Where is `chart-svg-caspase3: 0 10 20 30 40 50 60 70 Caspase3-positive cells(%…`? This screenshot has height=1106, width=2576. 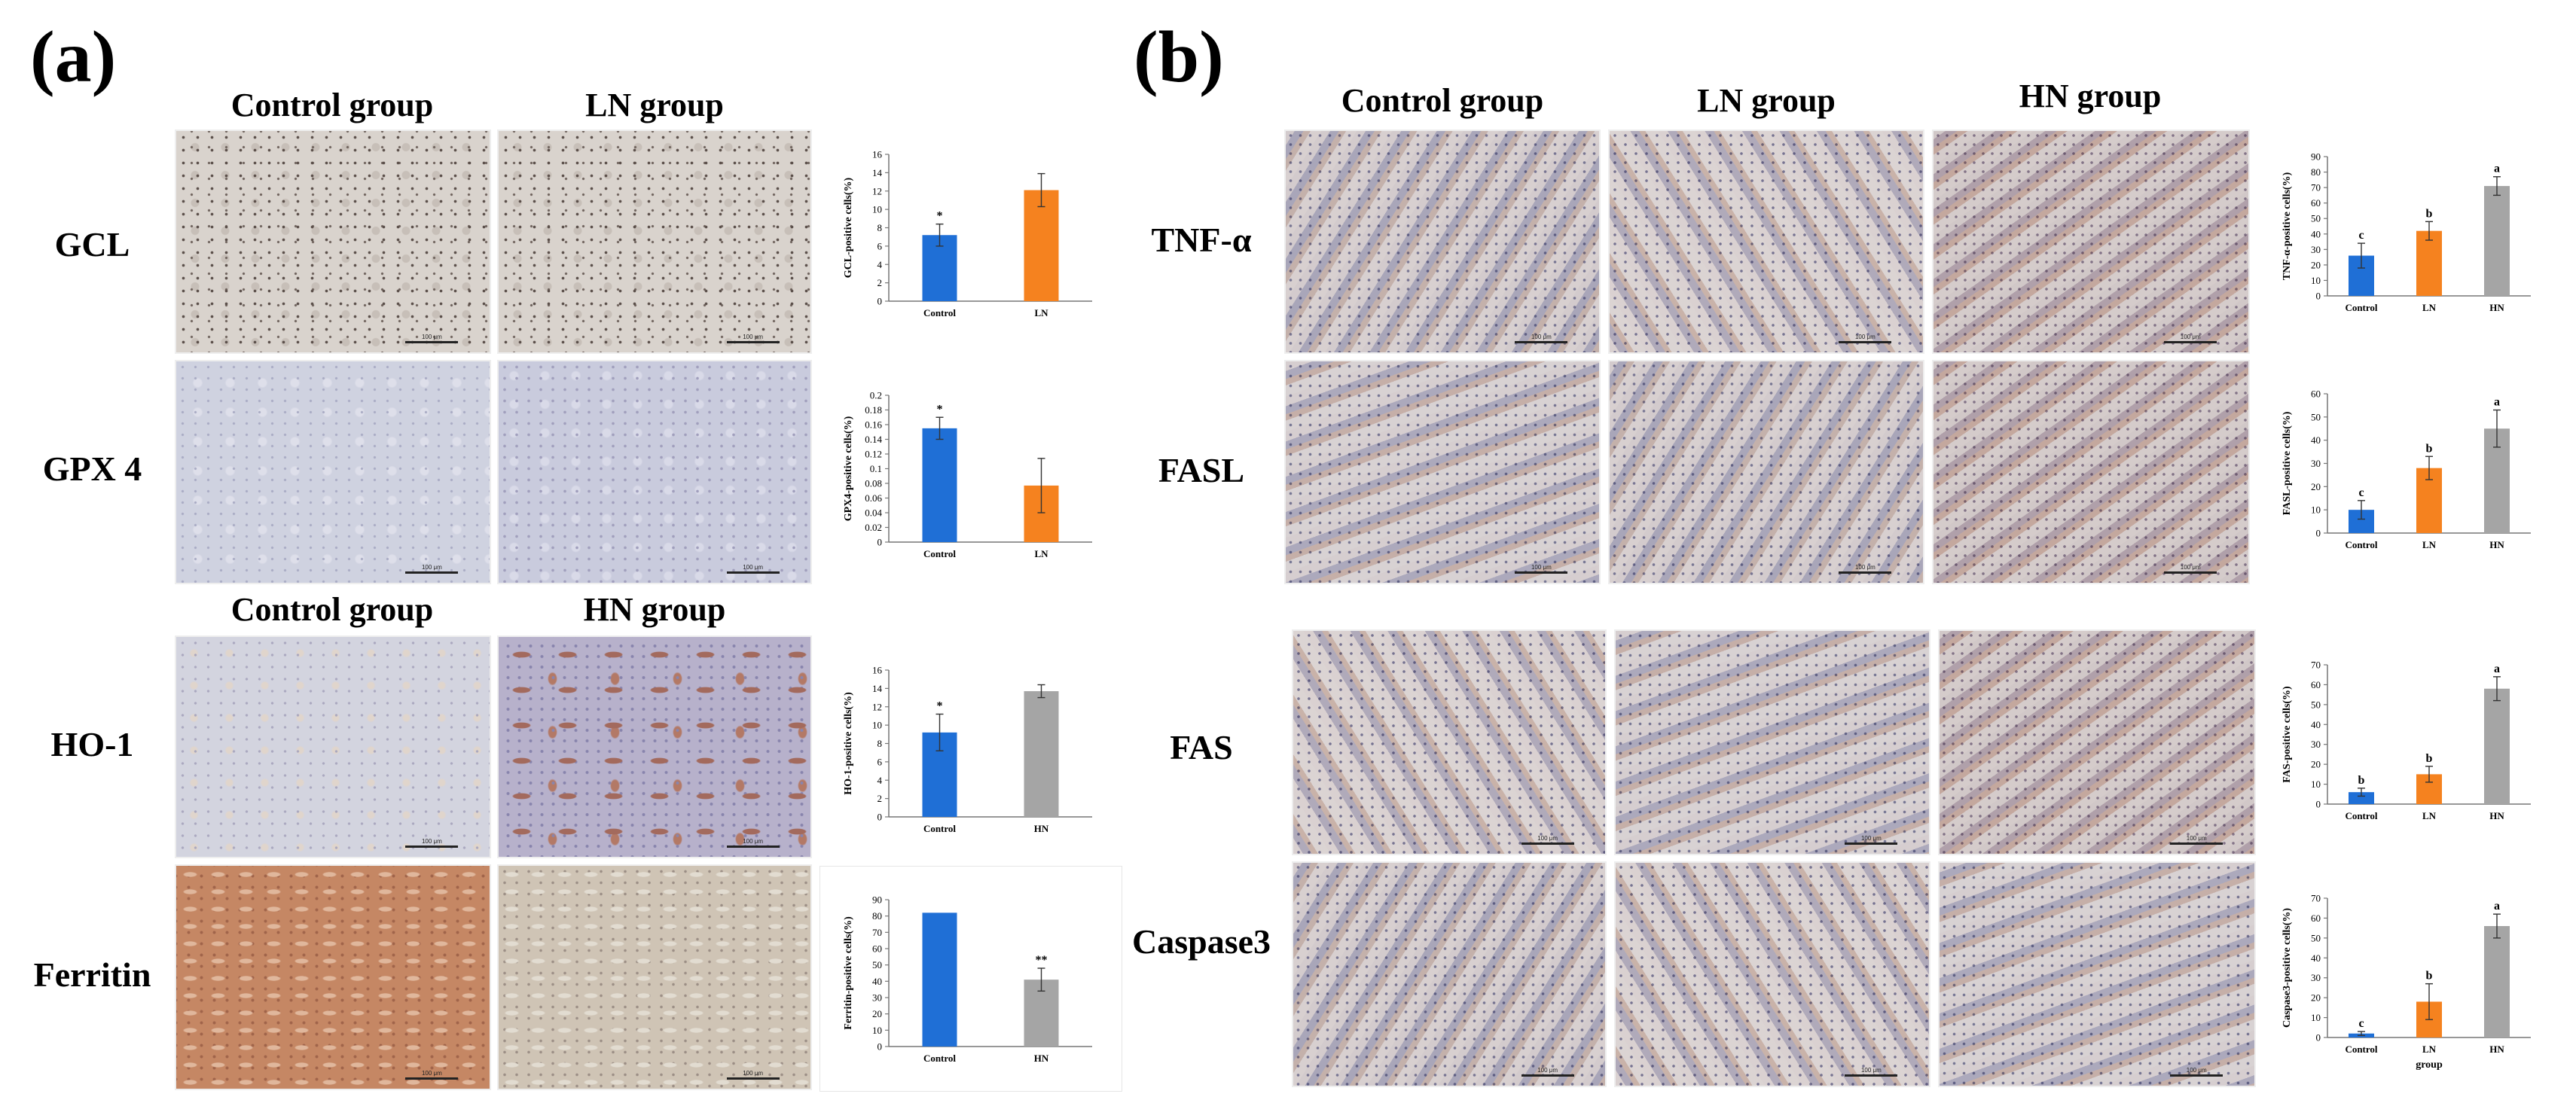
chart-svg-caspase3: 0 10 20 30 40 50 60 70 Caspase3-positive cells(%… is located at coordinates (2406, 982).